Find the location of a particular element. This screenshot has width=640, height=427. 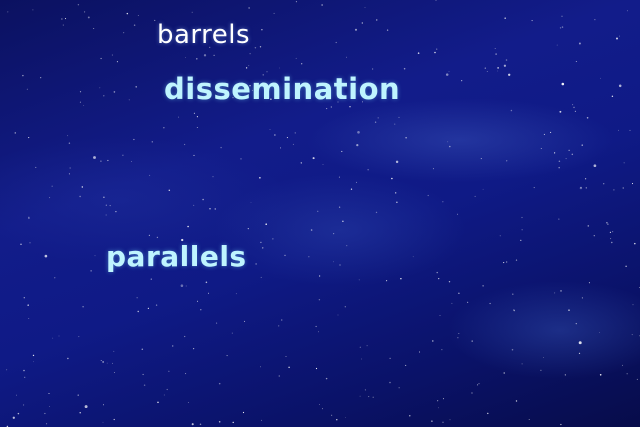

overlay-word-dissemination: dissemination is located at coordinates (282, 89).